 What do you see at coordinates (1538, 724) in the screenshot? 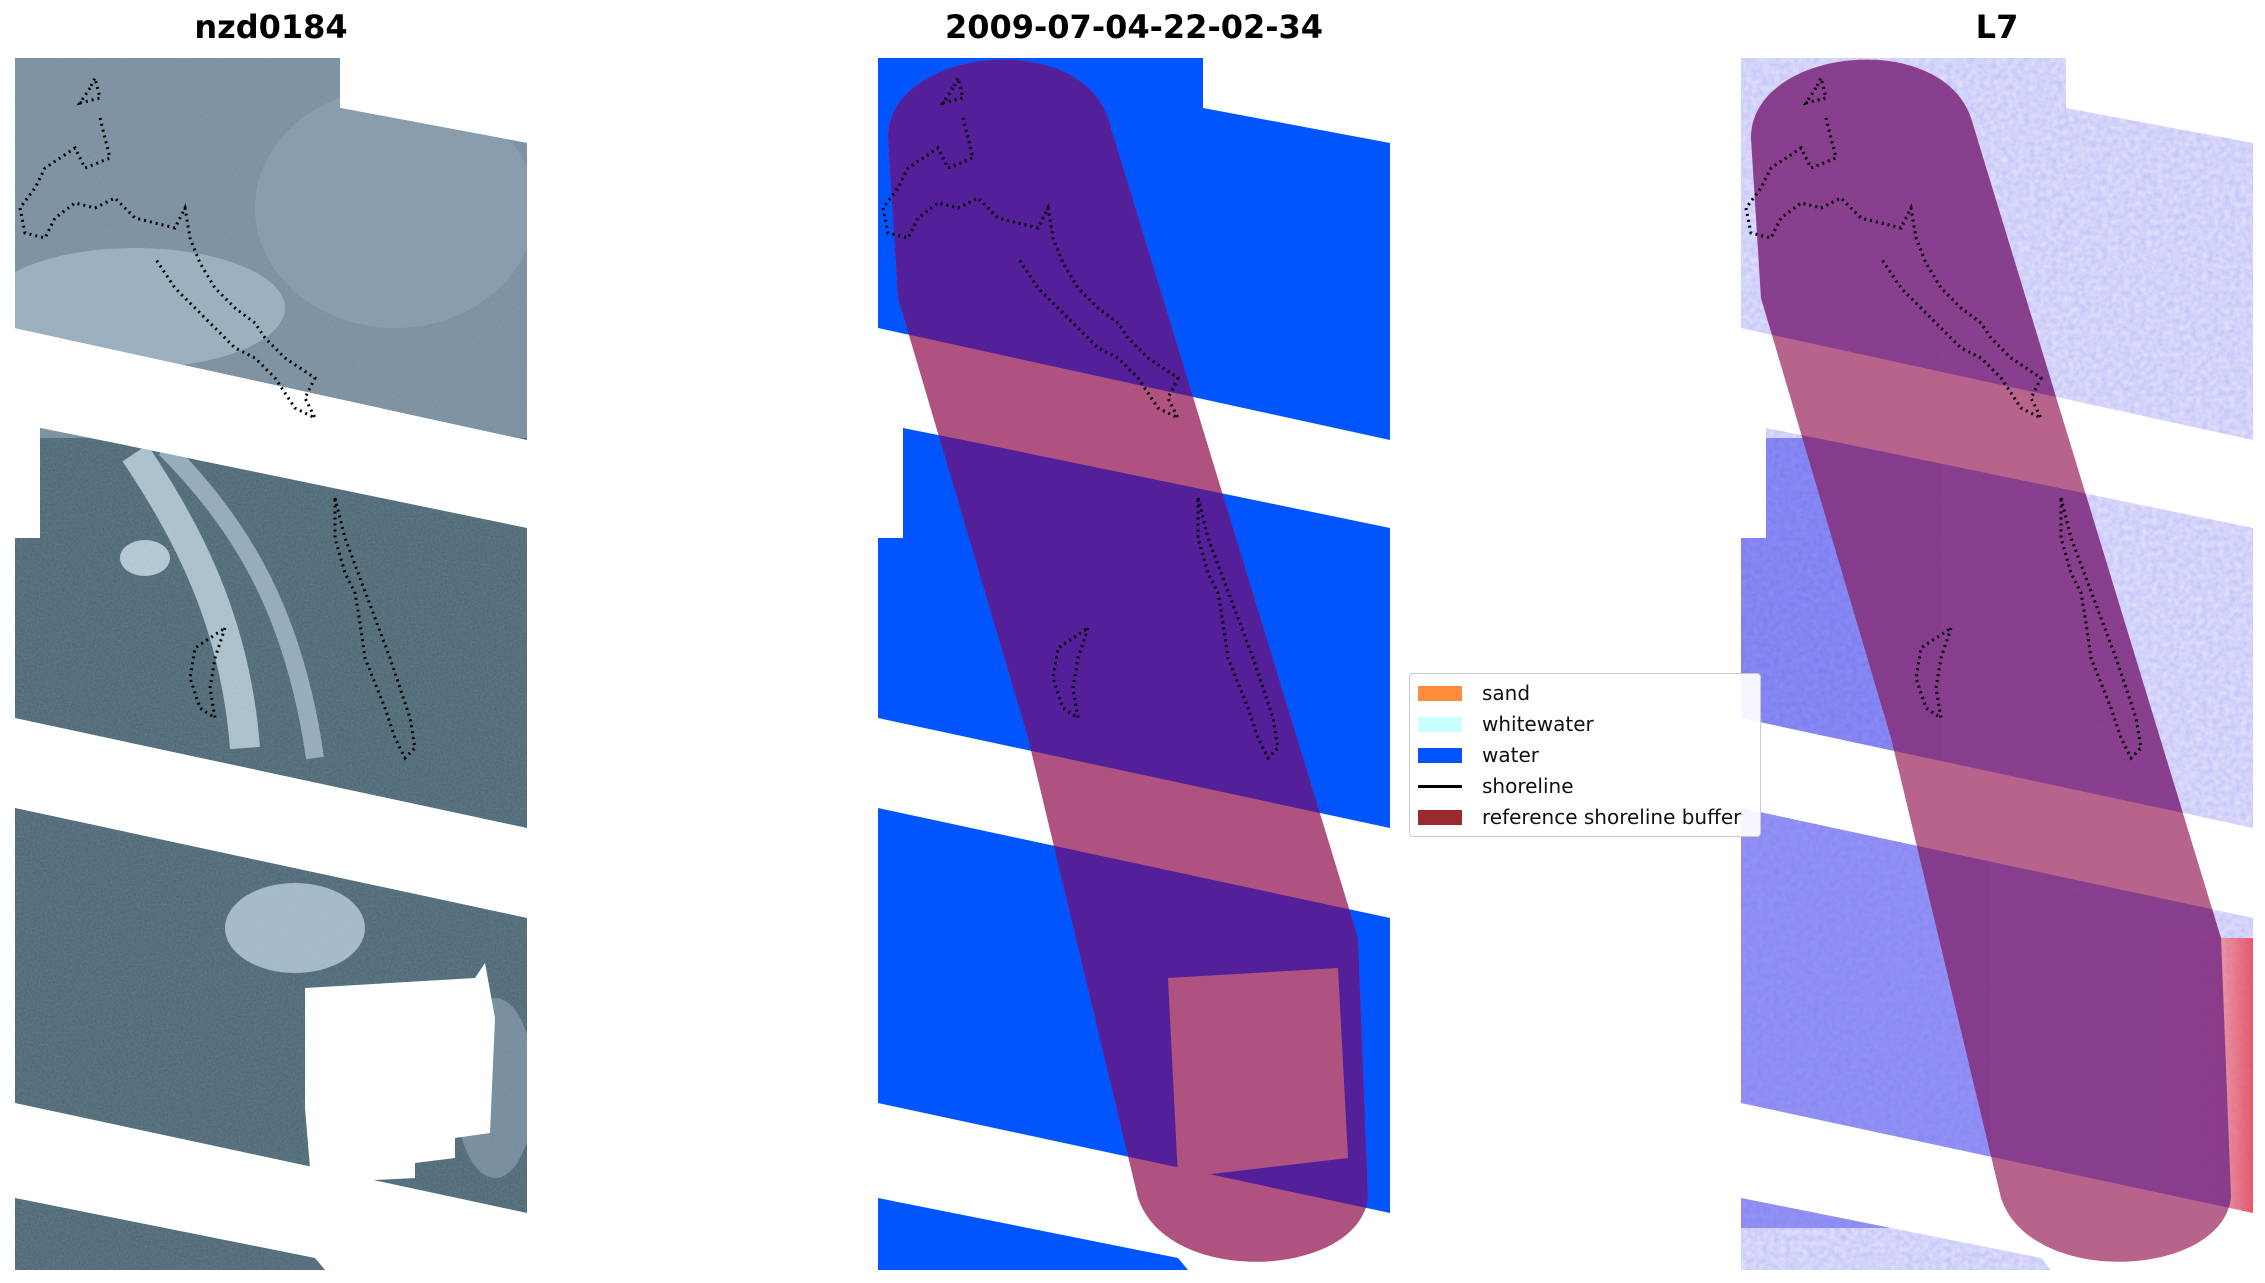
I see `legend-label-whitewater: whitewater` at bounding box center [1538, 724].